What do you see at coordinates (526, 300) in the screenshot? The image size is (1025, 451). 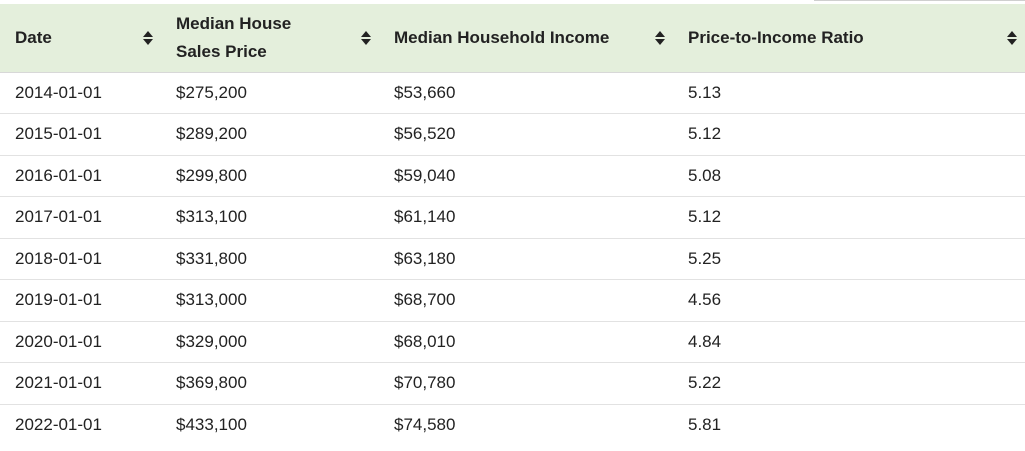 I see `household-income-cell: $68,700` at bounding box center [526, 300].